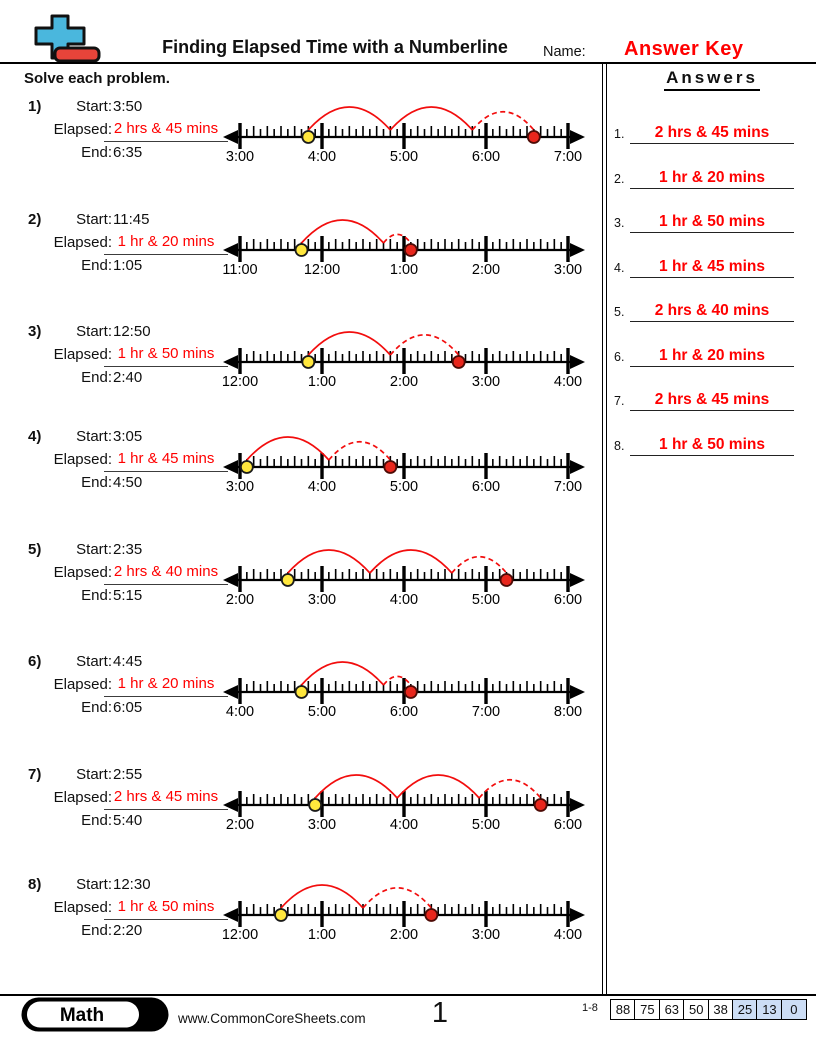 The height and width of the screenshot is (1056, 816). Describe the element at coordinates (440, 1013) in the screenshot. I see `page-number: 1` at that location.